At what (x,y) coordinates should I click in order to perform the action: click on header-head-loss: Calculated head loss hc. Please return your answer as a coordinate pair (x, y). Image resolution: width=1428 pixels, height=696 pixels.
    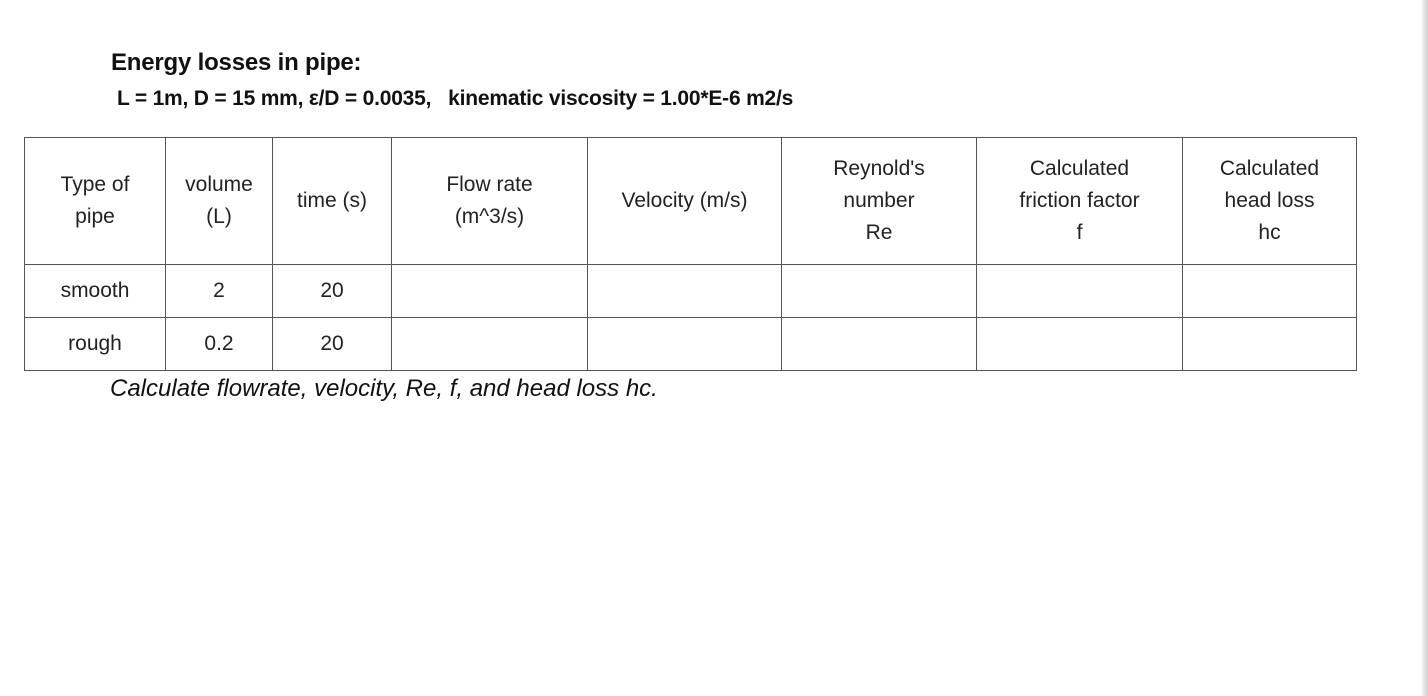
    Looking at the image, I should click on (1269, 201).